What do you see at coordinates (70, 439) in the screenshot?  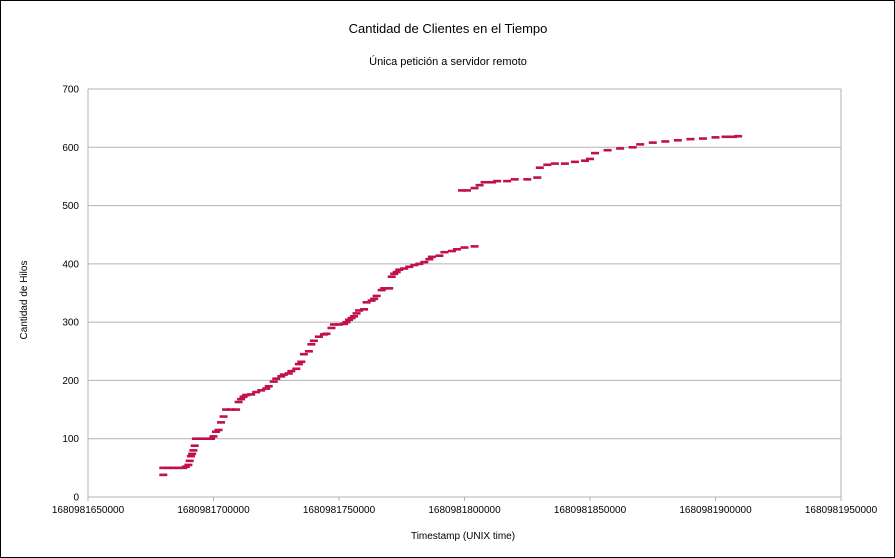 I see `y-tick-label: 100` at bounding box center [70, 439].